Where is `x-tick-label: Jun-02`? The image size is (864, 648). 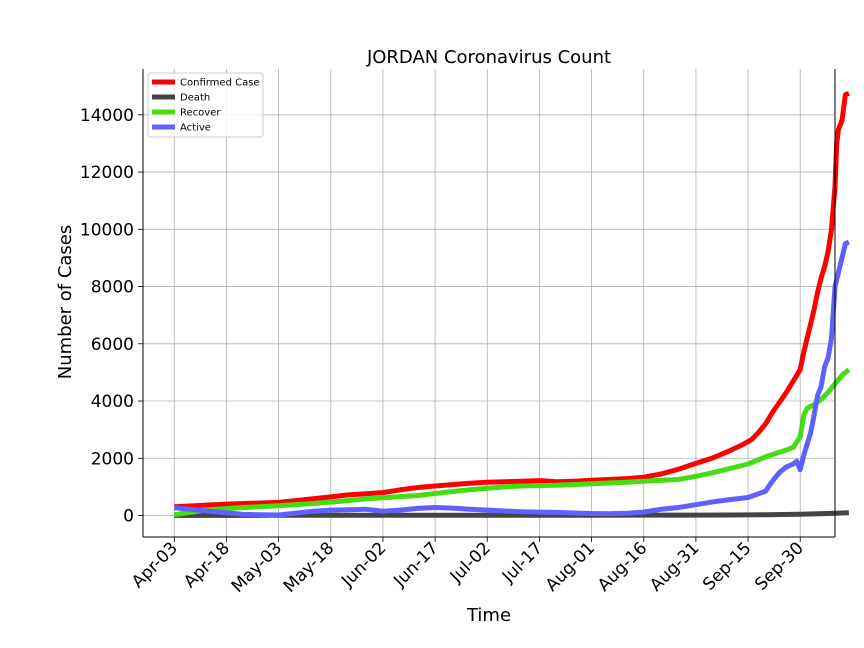
x-tick-label: Jun-02 is located at coordinates (363, 564).